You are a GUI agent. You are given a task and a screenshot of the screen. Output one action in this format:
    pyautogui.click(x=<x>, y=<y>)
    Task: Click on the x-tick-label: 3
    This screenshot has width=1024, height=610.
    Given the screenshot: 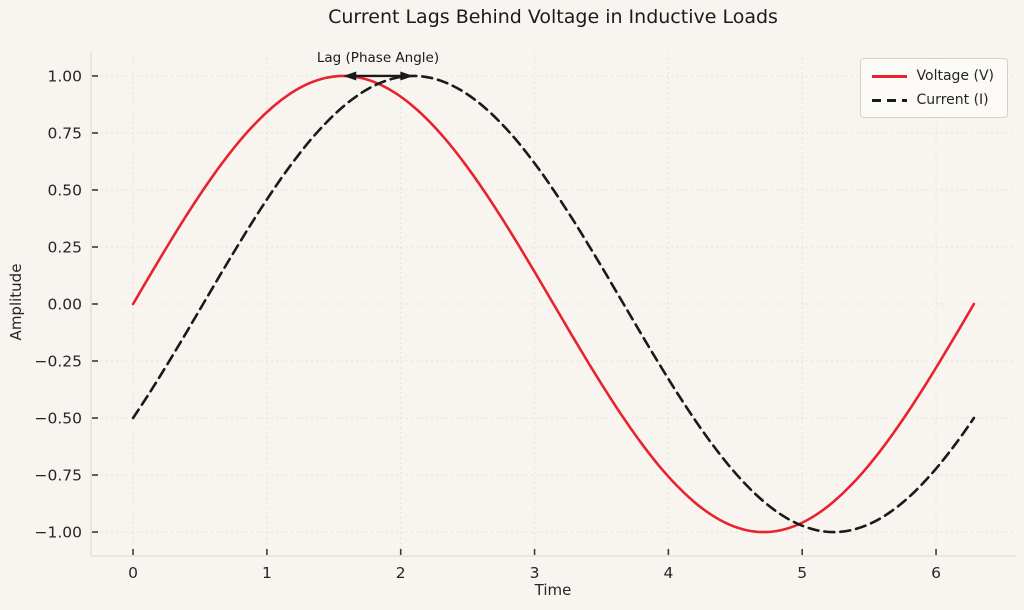 What is the action you would take?
    pyautogui.click(x=535, y=573)
    